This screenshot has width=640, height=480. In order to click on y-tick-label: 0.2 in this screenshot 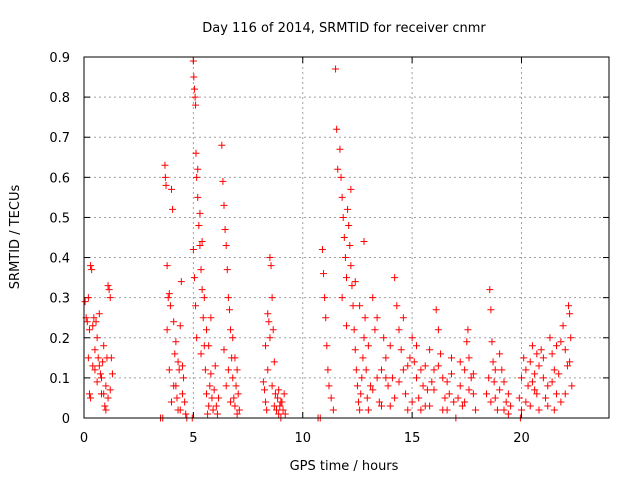, I will do `click(59, 339)`.